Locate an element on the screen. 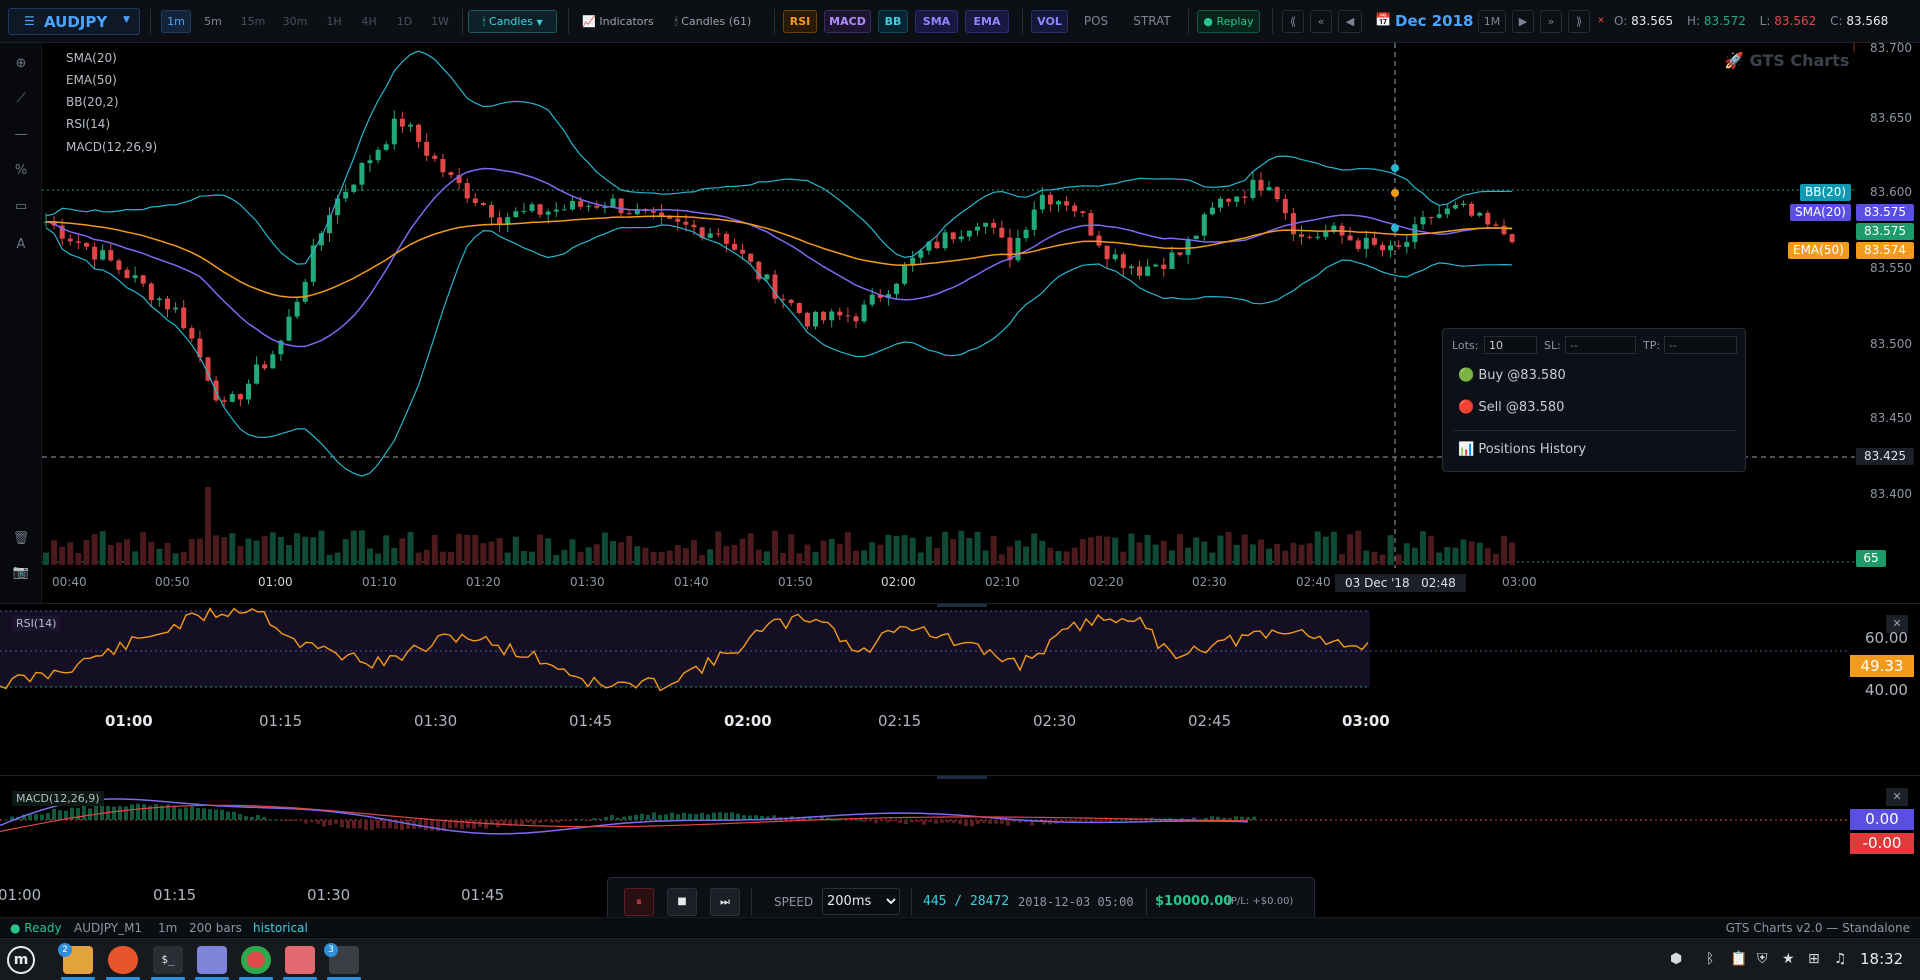  macd-time-axis: 01:00 01:15 01:30 01:45 is located at coordinates (925, 893).